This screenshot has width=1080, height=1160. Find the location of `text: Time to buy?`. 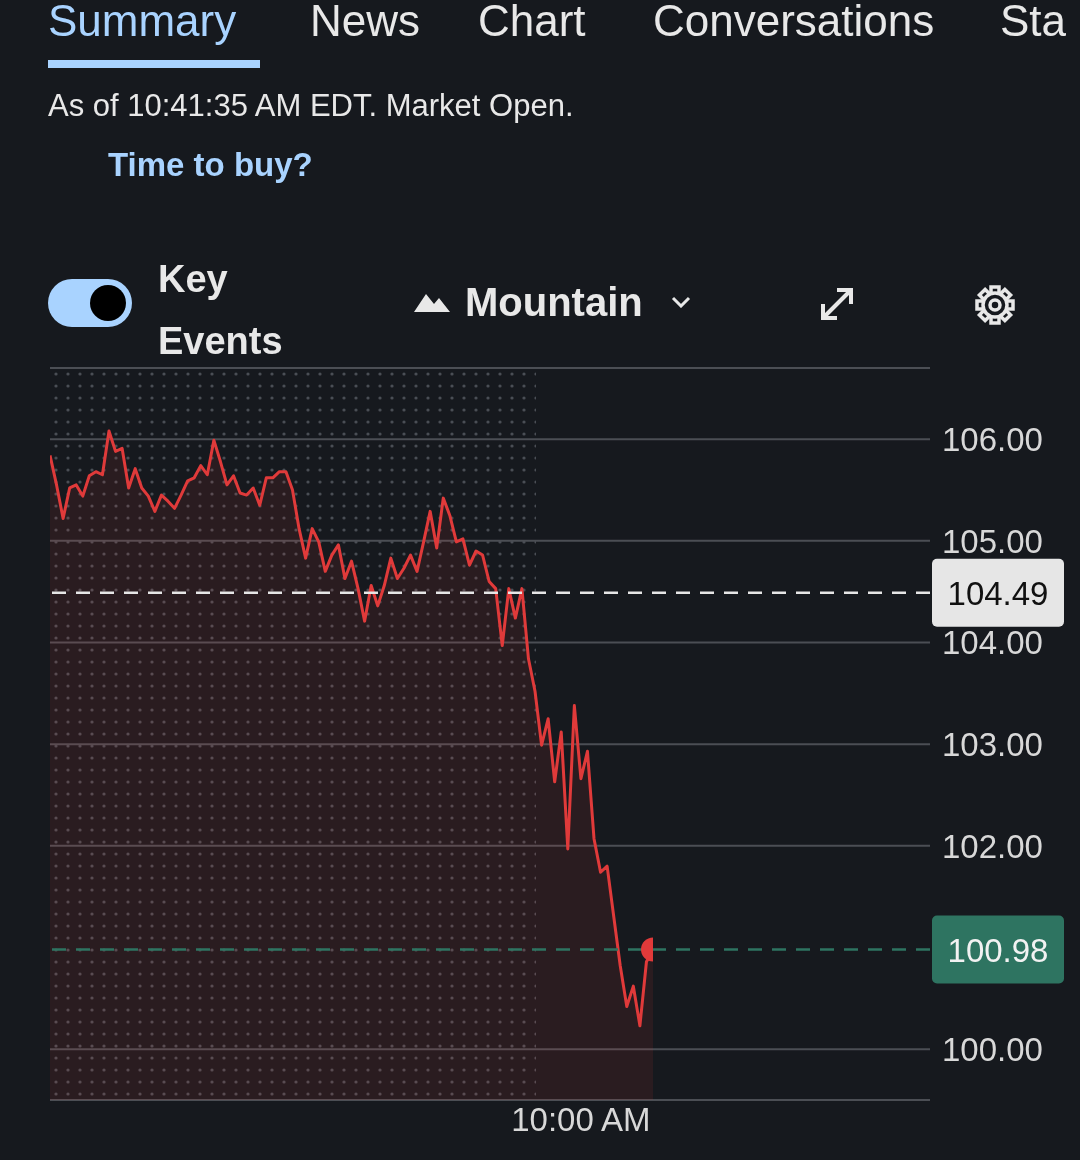

text: Time to buy? is located at coordinates (210, 165).